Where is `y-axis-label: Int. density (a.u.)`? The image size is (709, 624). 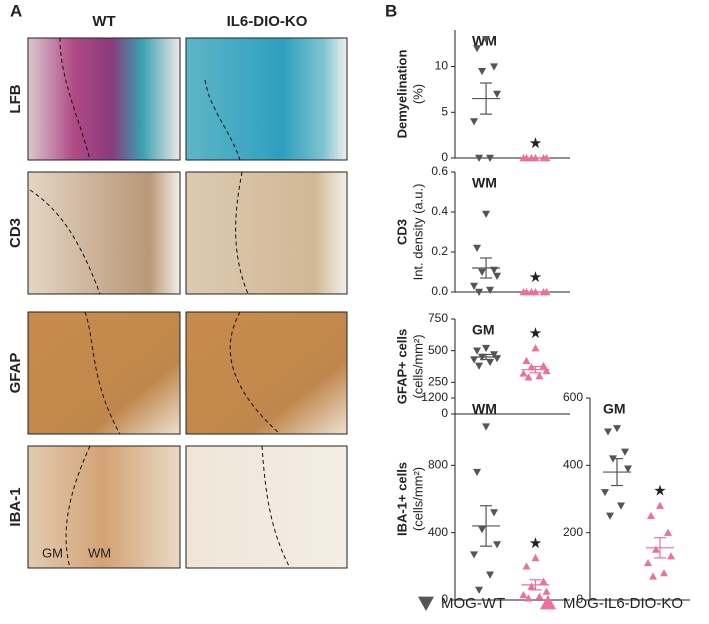 y-axis-label: Int. density (a.u.) is located at coordinates (417, 232).